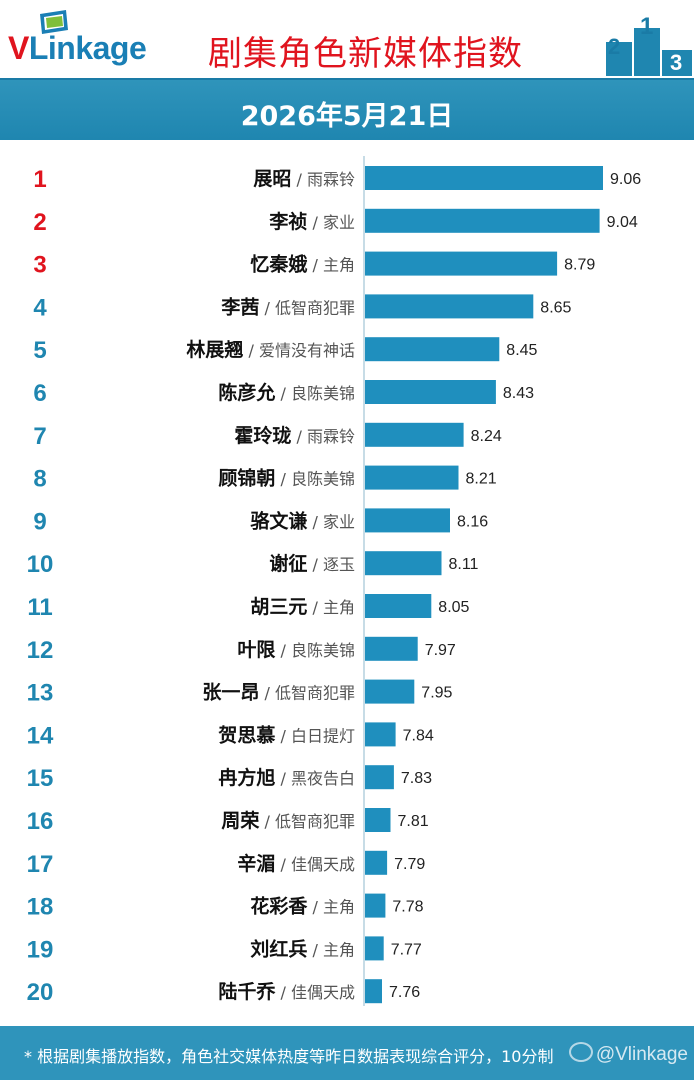  What do you see at coordinates (296, 650) in the screenshot?
I see `category-label: 叶限 / 良陈美锦` at bounding box center [296, 650].